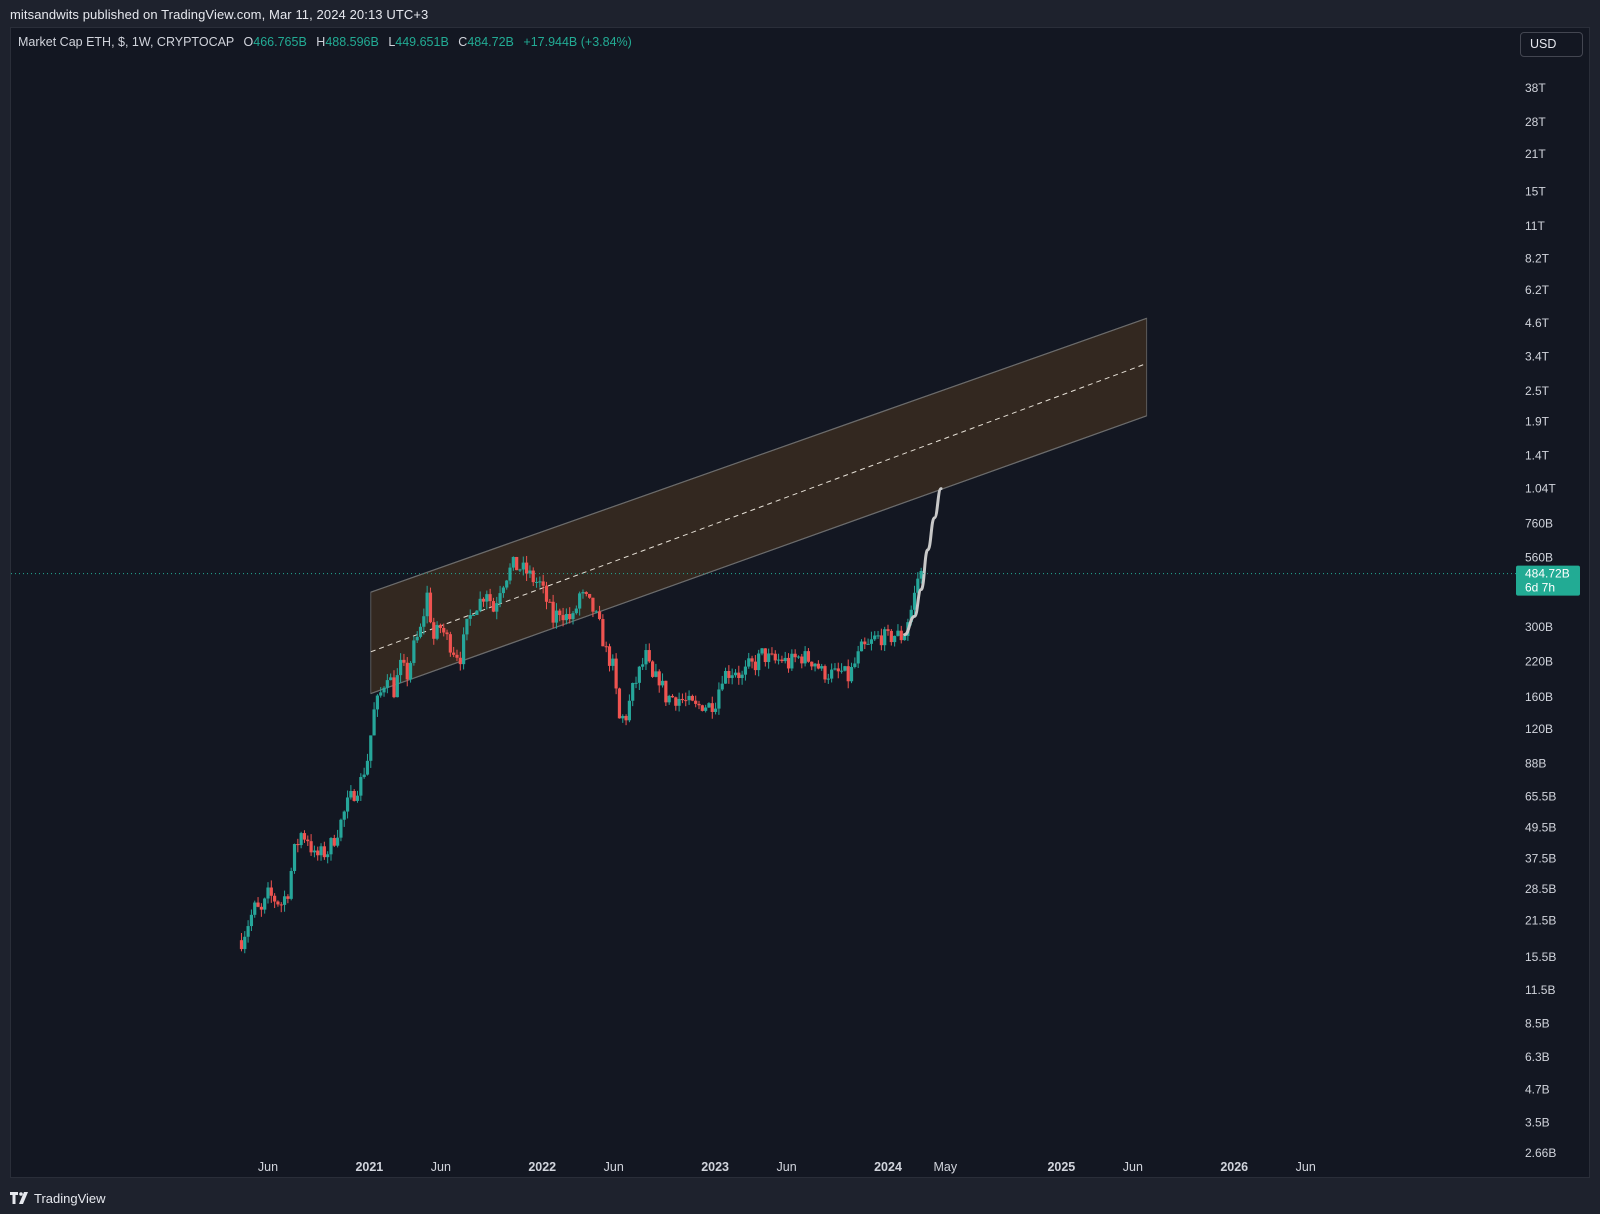  I want to click on price-axis-label: 220B, so click(1539, 662).